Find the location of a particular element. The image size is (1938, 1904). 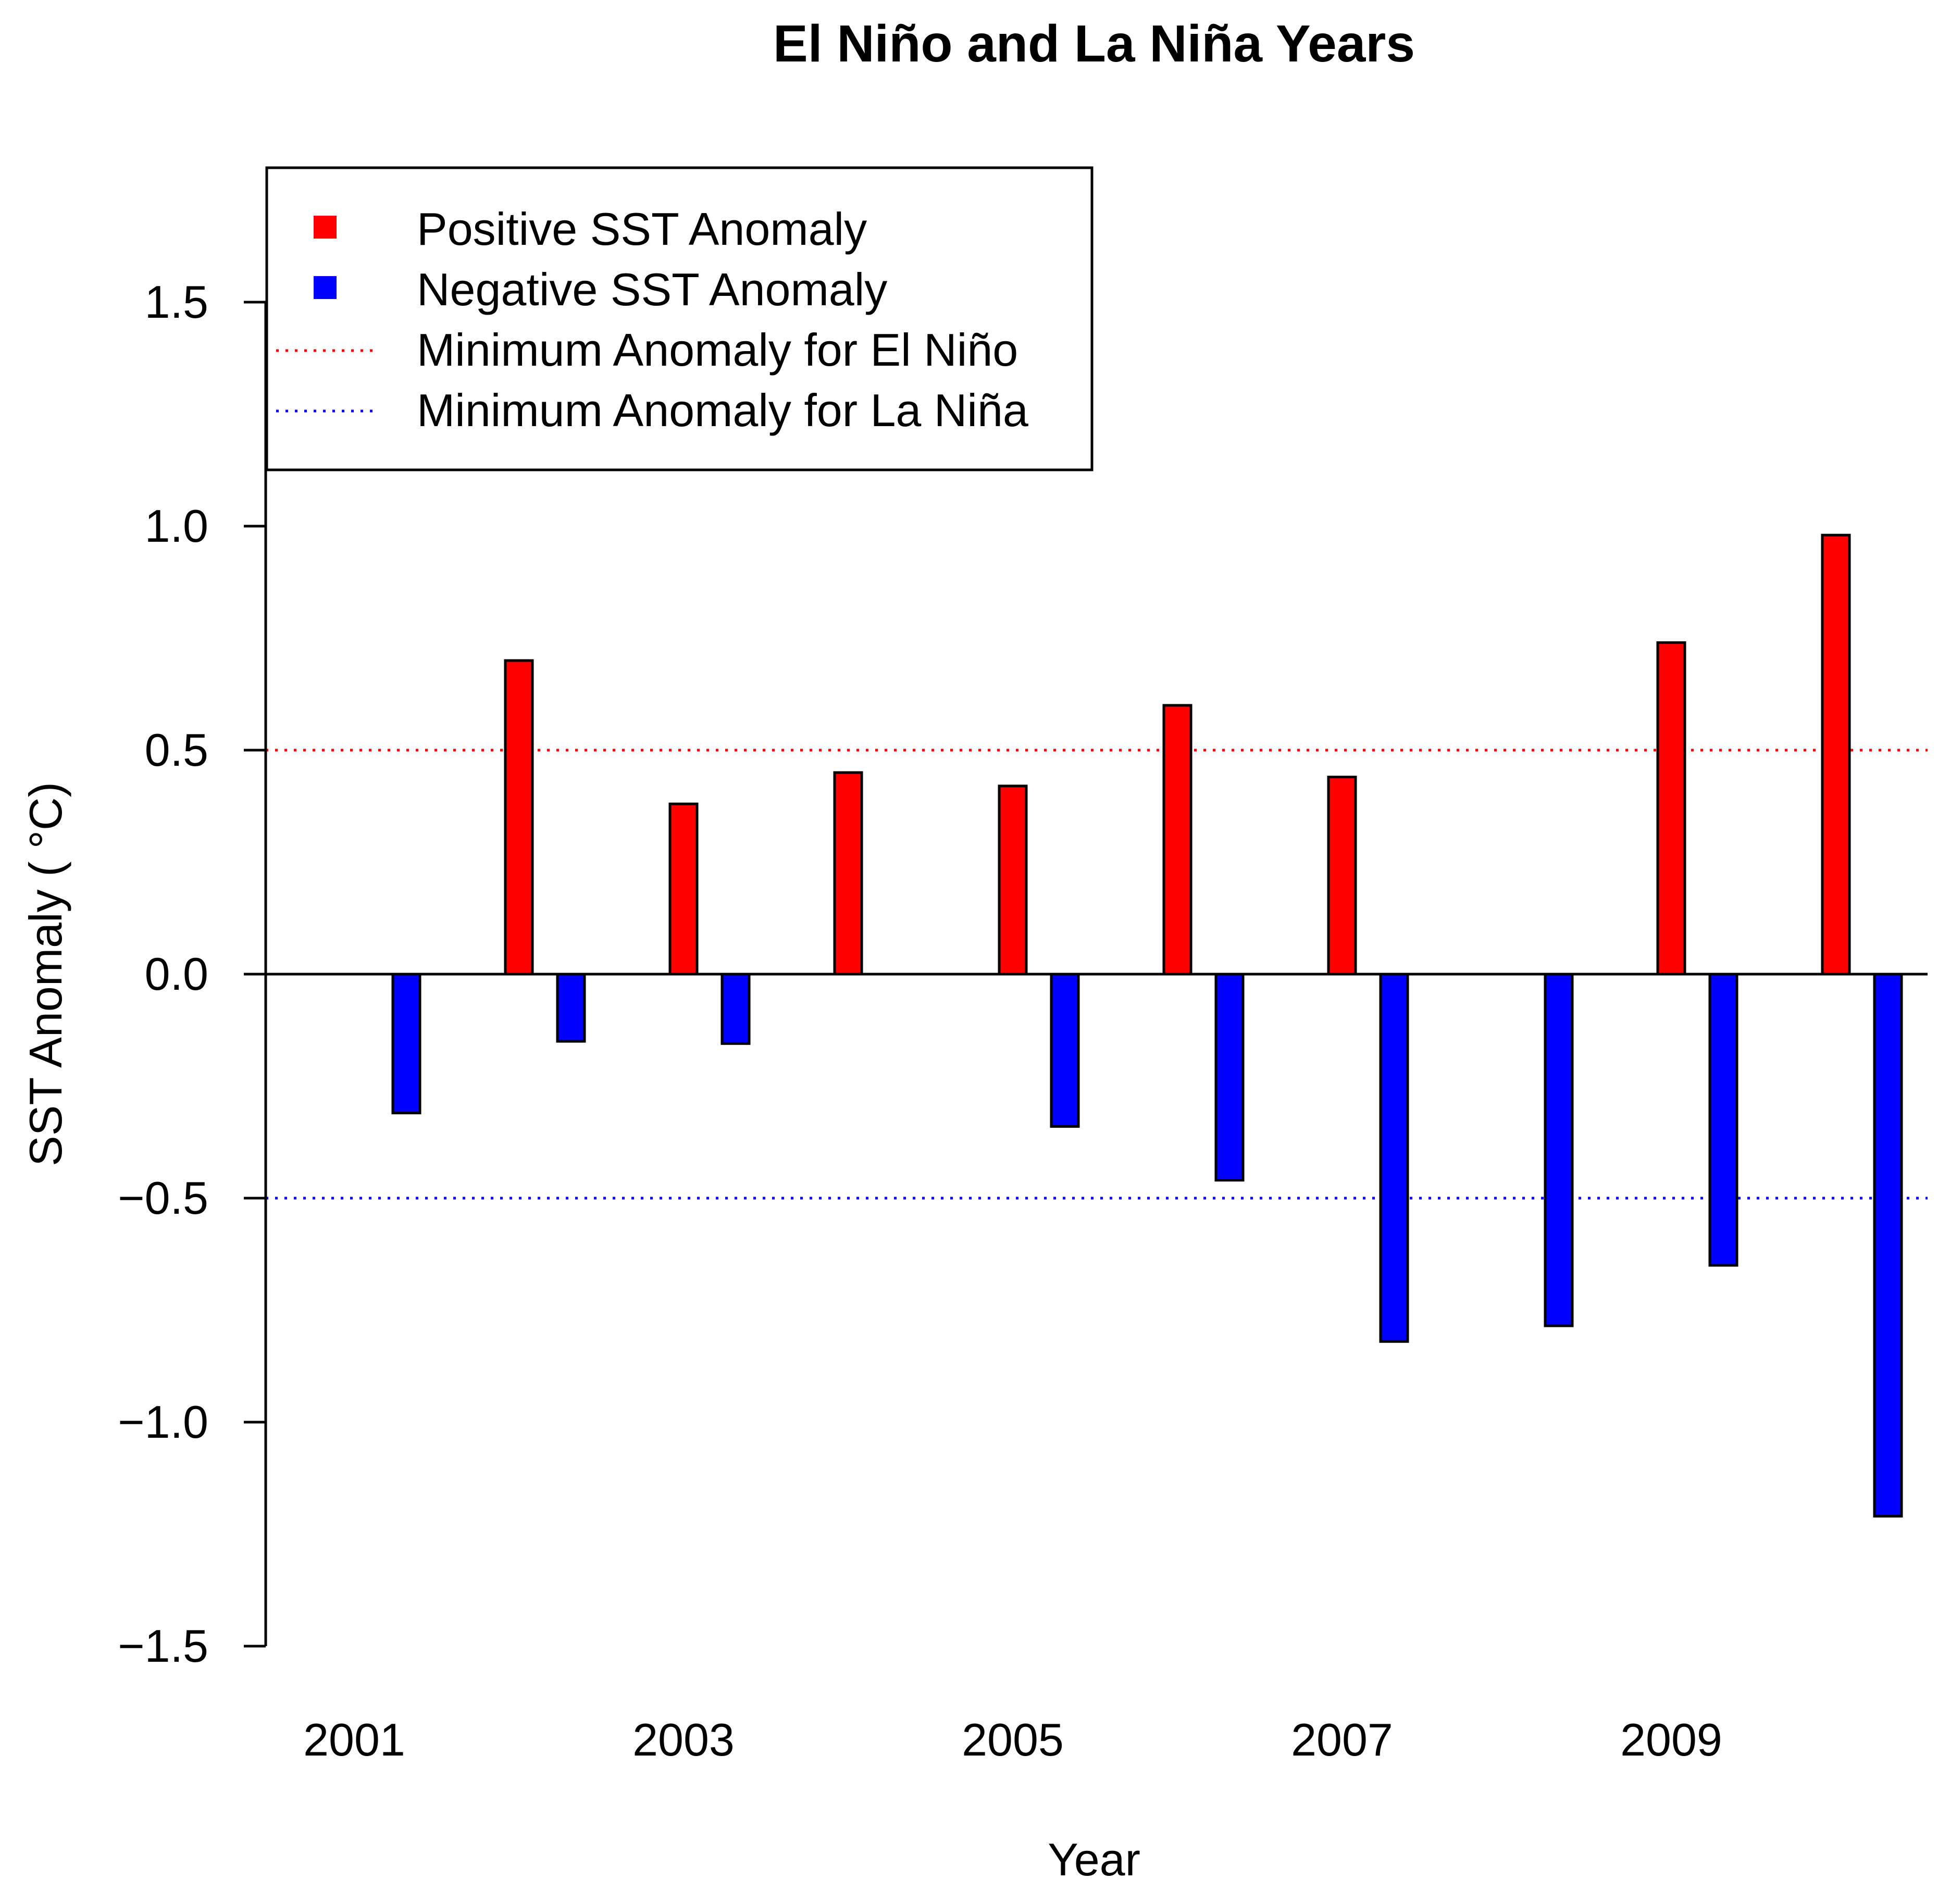

bar-negative-2010 is located at coordinates (1888, 1245).